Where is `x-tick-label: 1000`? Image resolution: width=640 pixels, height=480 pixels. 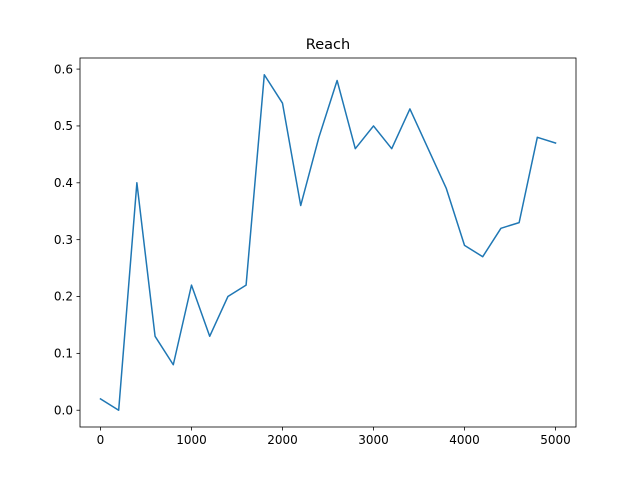
x-tick-label: 1000 is located at coordinates (191, 440).